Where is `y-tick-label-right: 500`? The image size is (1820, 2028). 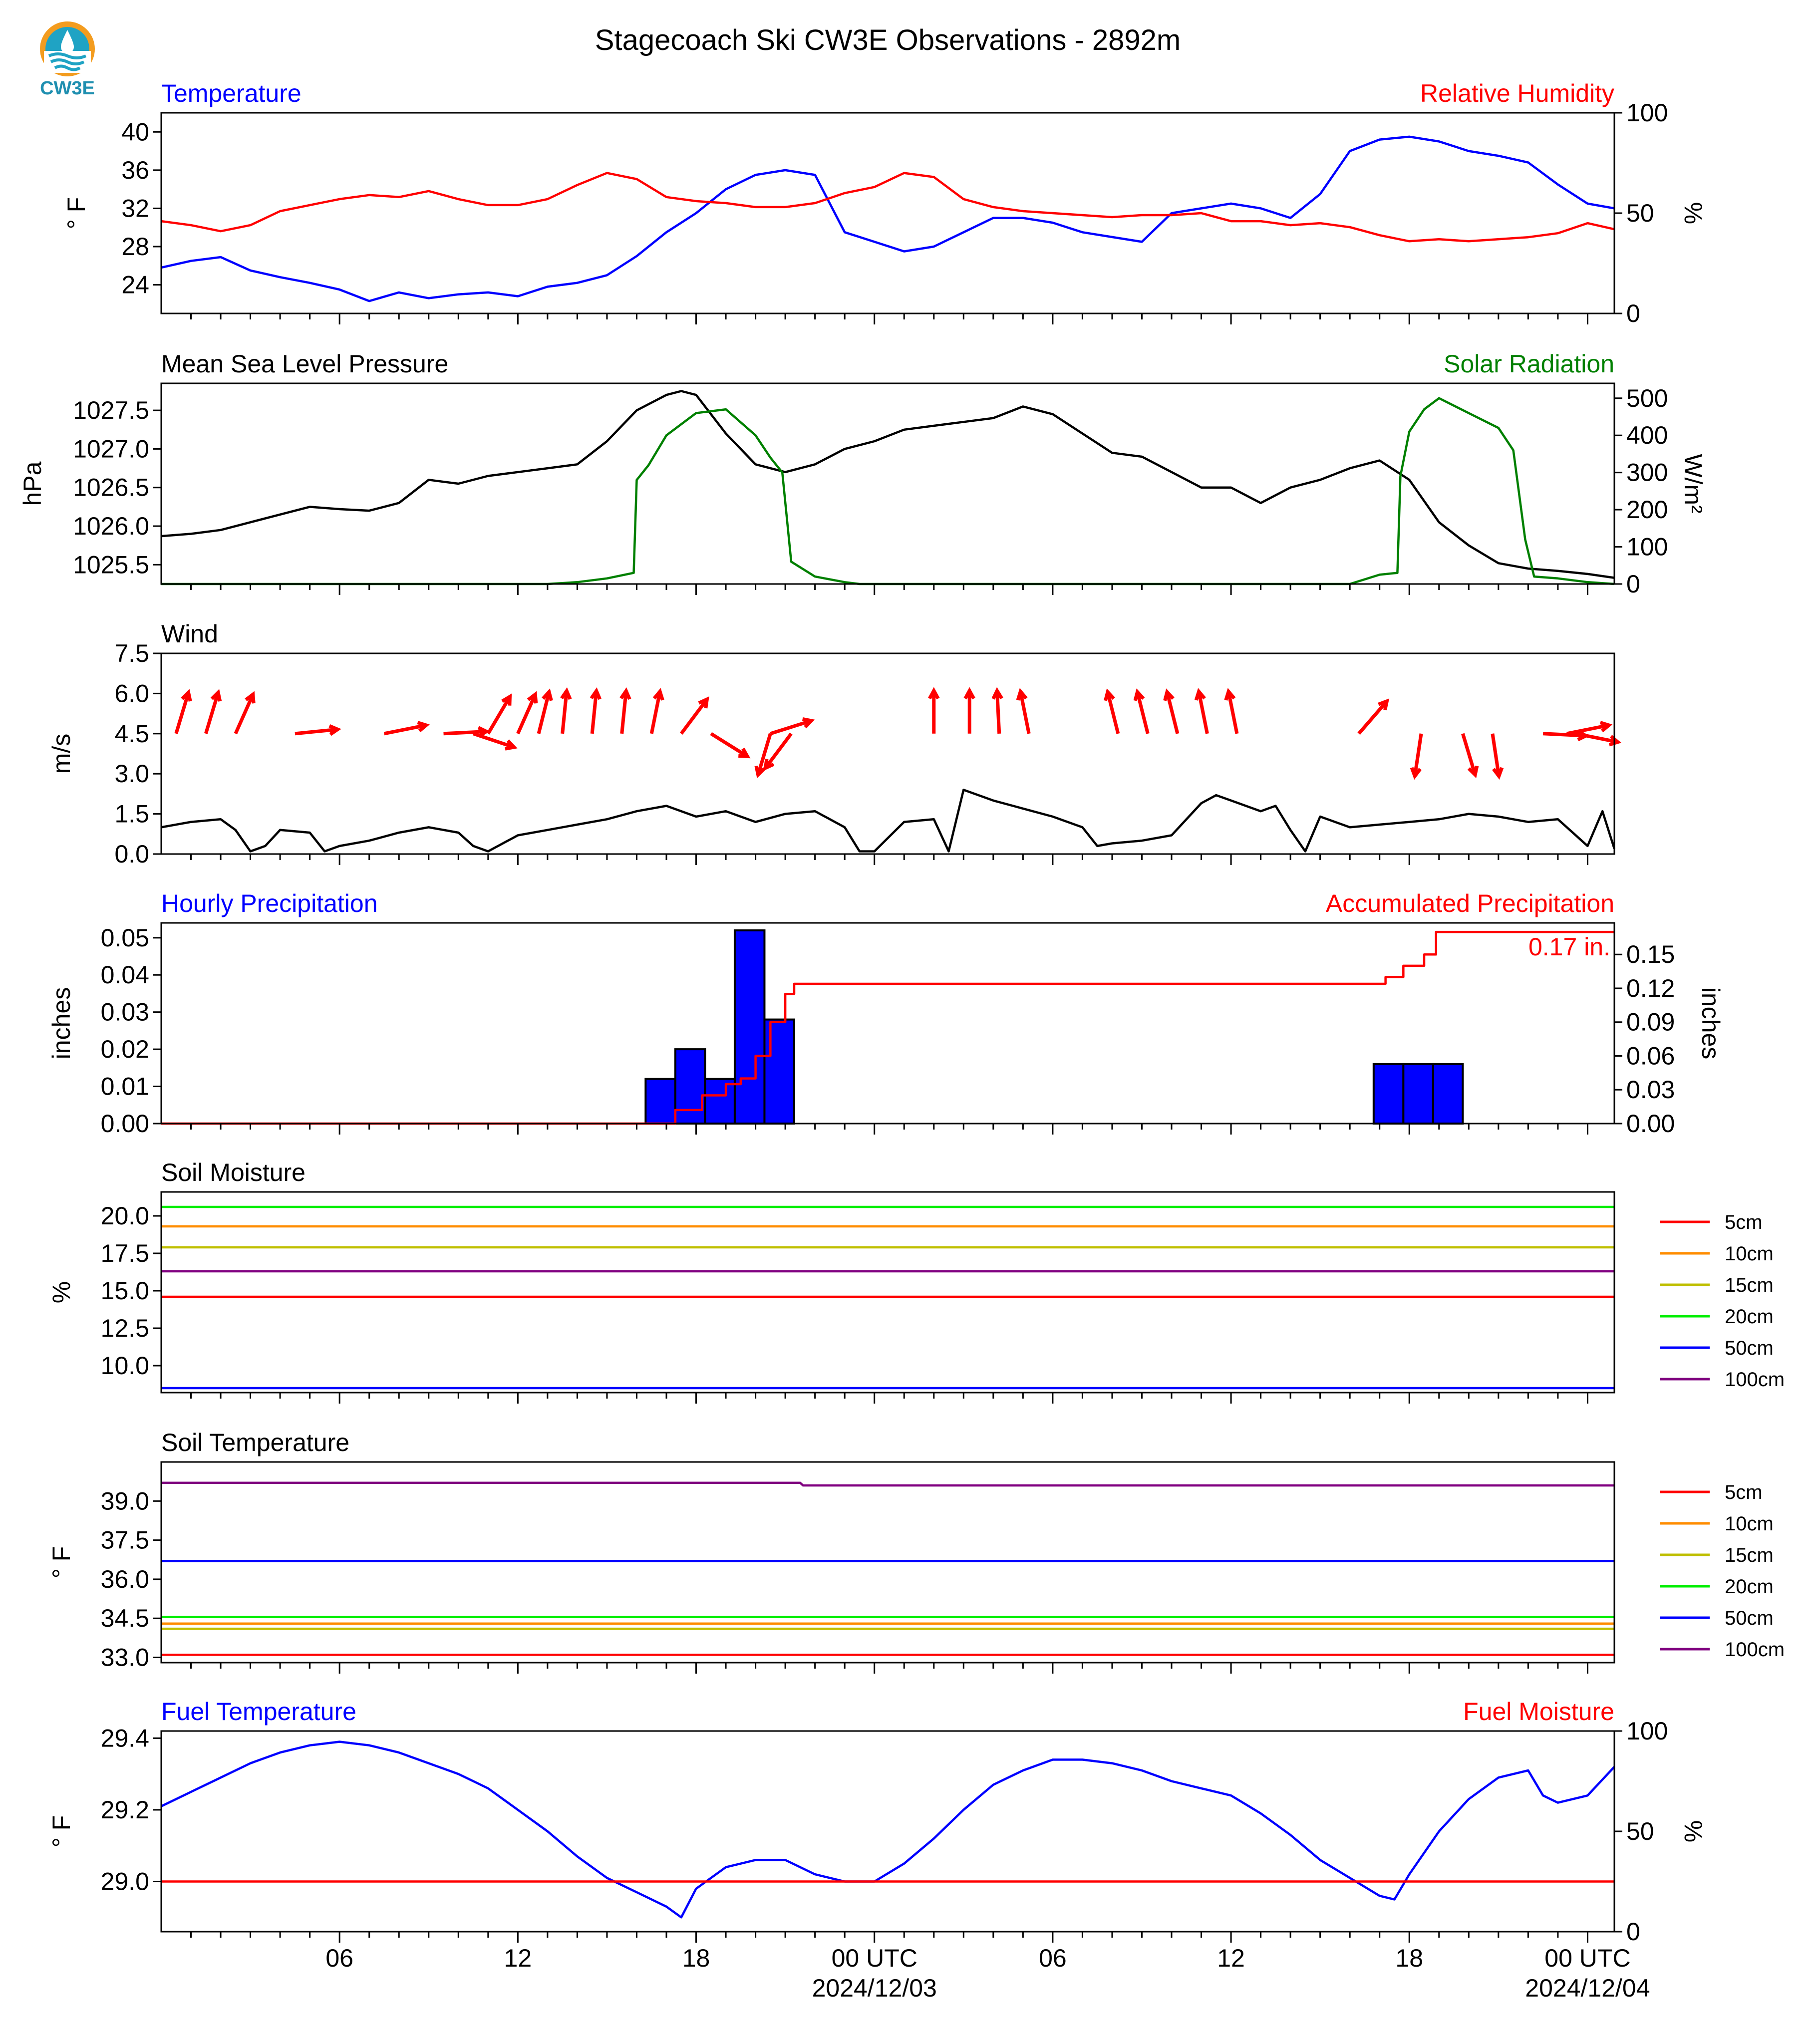
y-tick-label-right: 500 is located at coordinates (1647, 398).